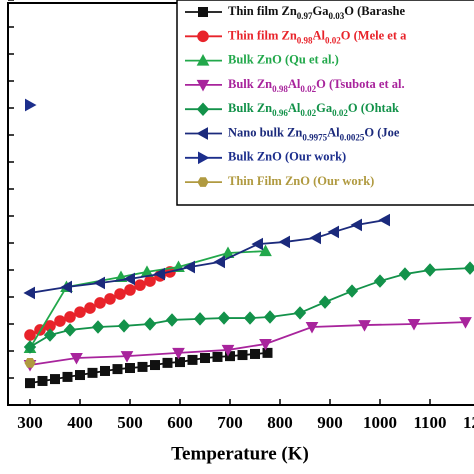  What do you see at coordinates (30, 422) in the screenshot?
I see `x-tick-label: 300` at bounding box center [30, 422].